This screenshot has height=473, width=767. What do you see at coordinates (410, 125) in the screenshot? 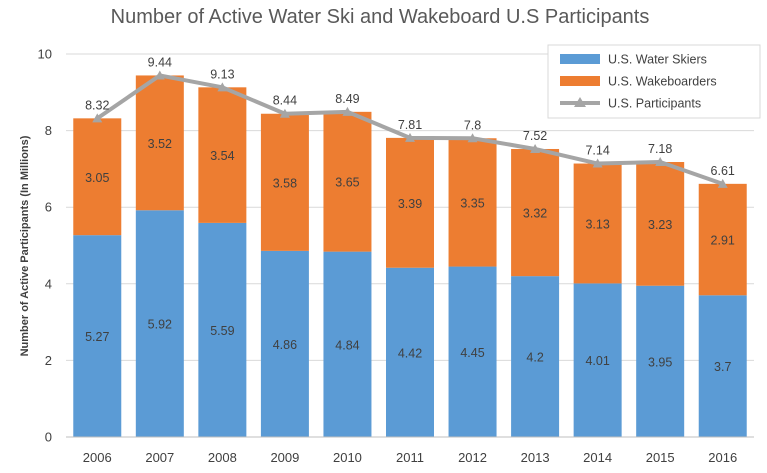
I see `participants-value-label: 7.81` at bounding box center [410, 125].